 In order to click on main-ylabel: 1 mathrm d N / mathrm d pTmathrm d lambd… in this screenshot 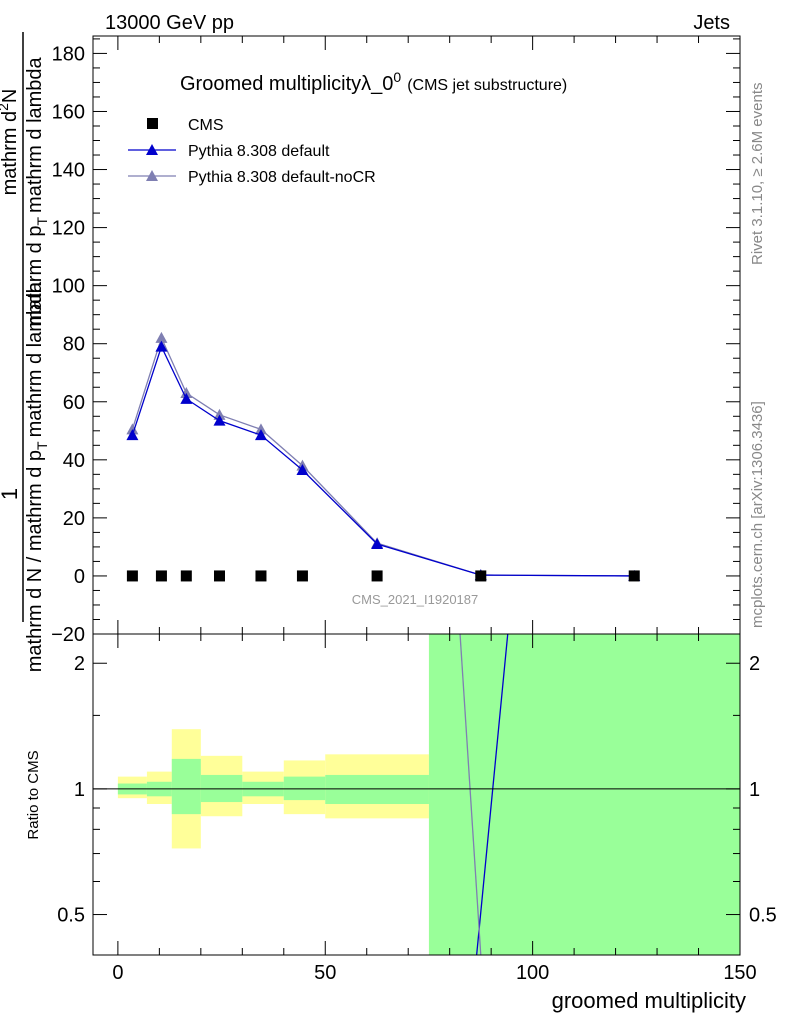, I will do `click(25, 352)`.